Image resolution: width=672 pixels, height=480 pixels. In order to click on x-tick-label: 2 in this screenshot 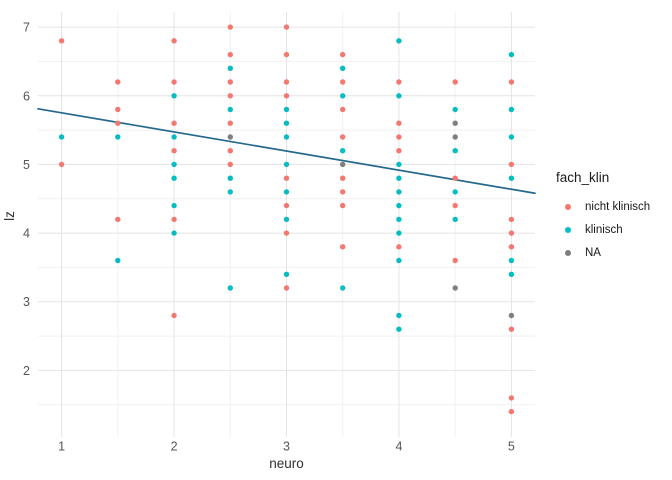, I will do `click(174, 447)`.